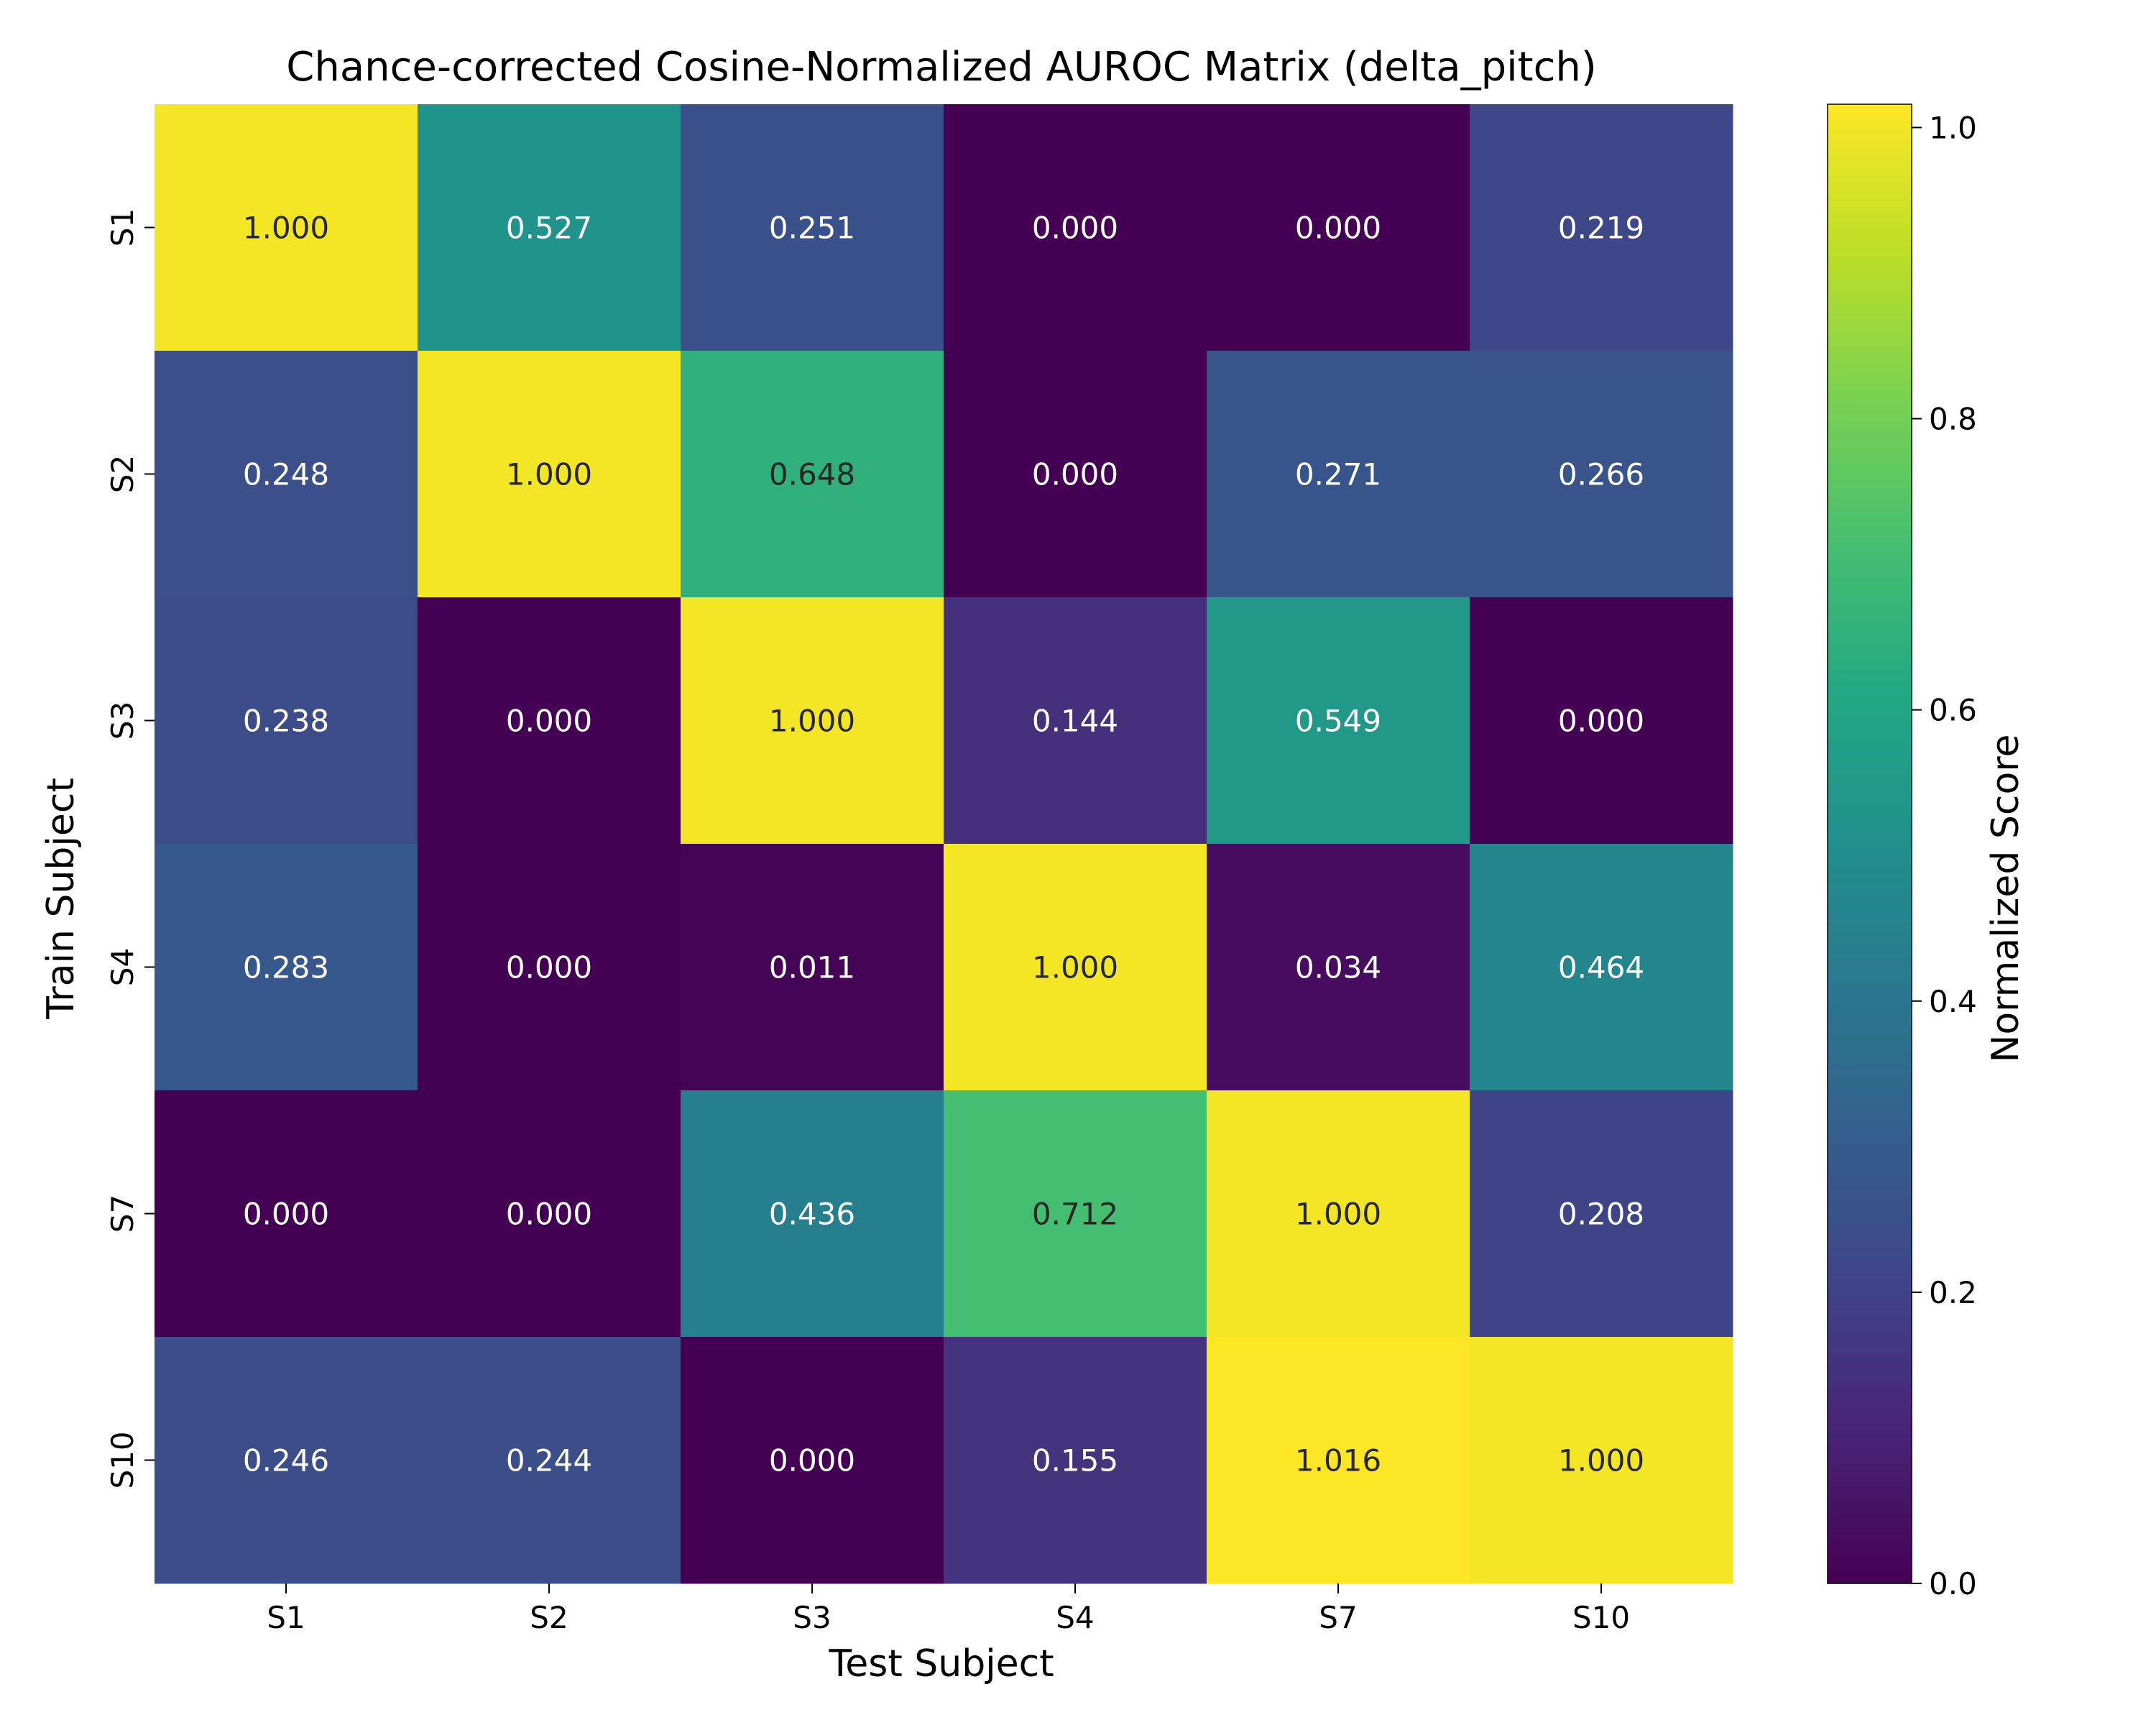 This screenshot has height=1725, width=2156. I want to click on cell-value-label: 0.011, so click(812, 967).